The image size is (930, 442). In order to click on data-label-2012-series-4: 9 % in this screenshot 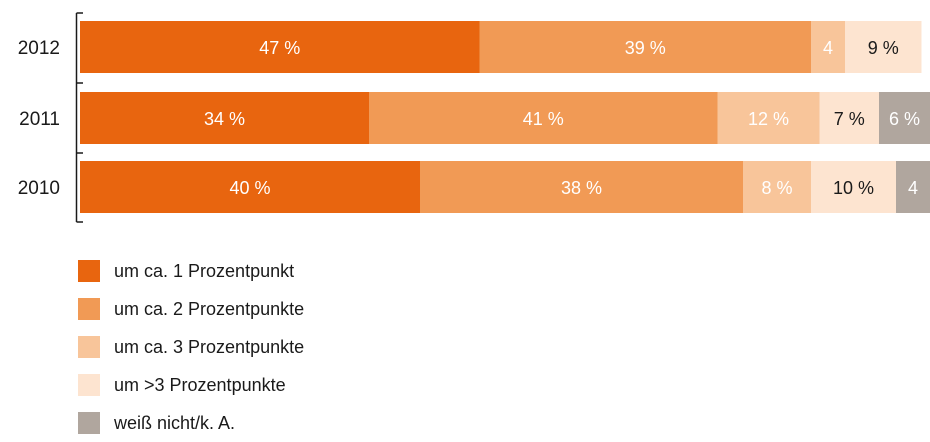, I will do `click(883, 48)`.